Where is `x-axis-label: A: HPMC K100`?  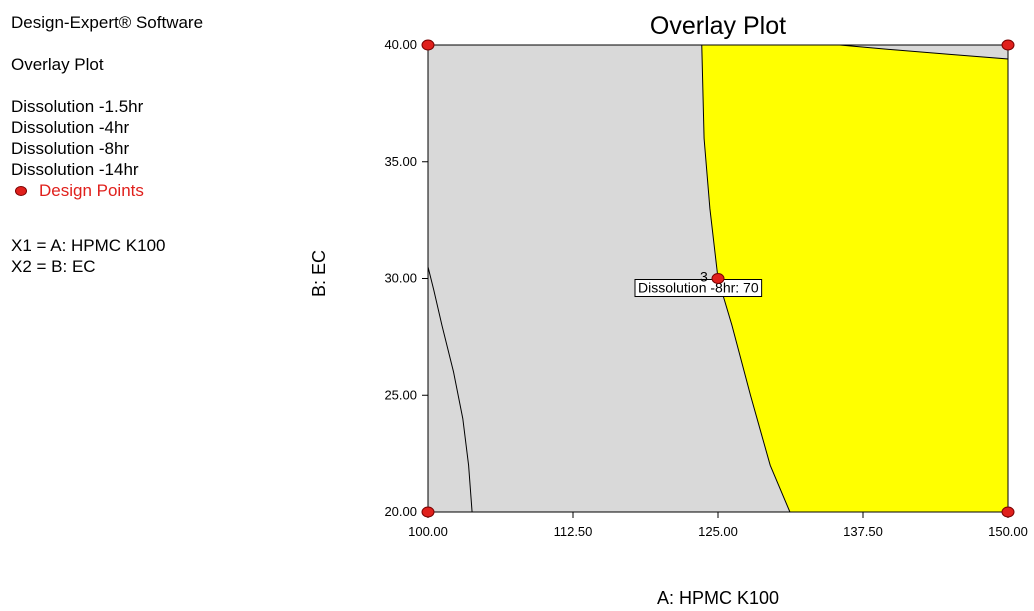
x-axis-label: A: HPMC K100 is located at coordinates (718, 598).